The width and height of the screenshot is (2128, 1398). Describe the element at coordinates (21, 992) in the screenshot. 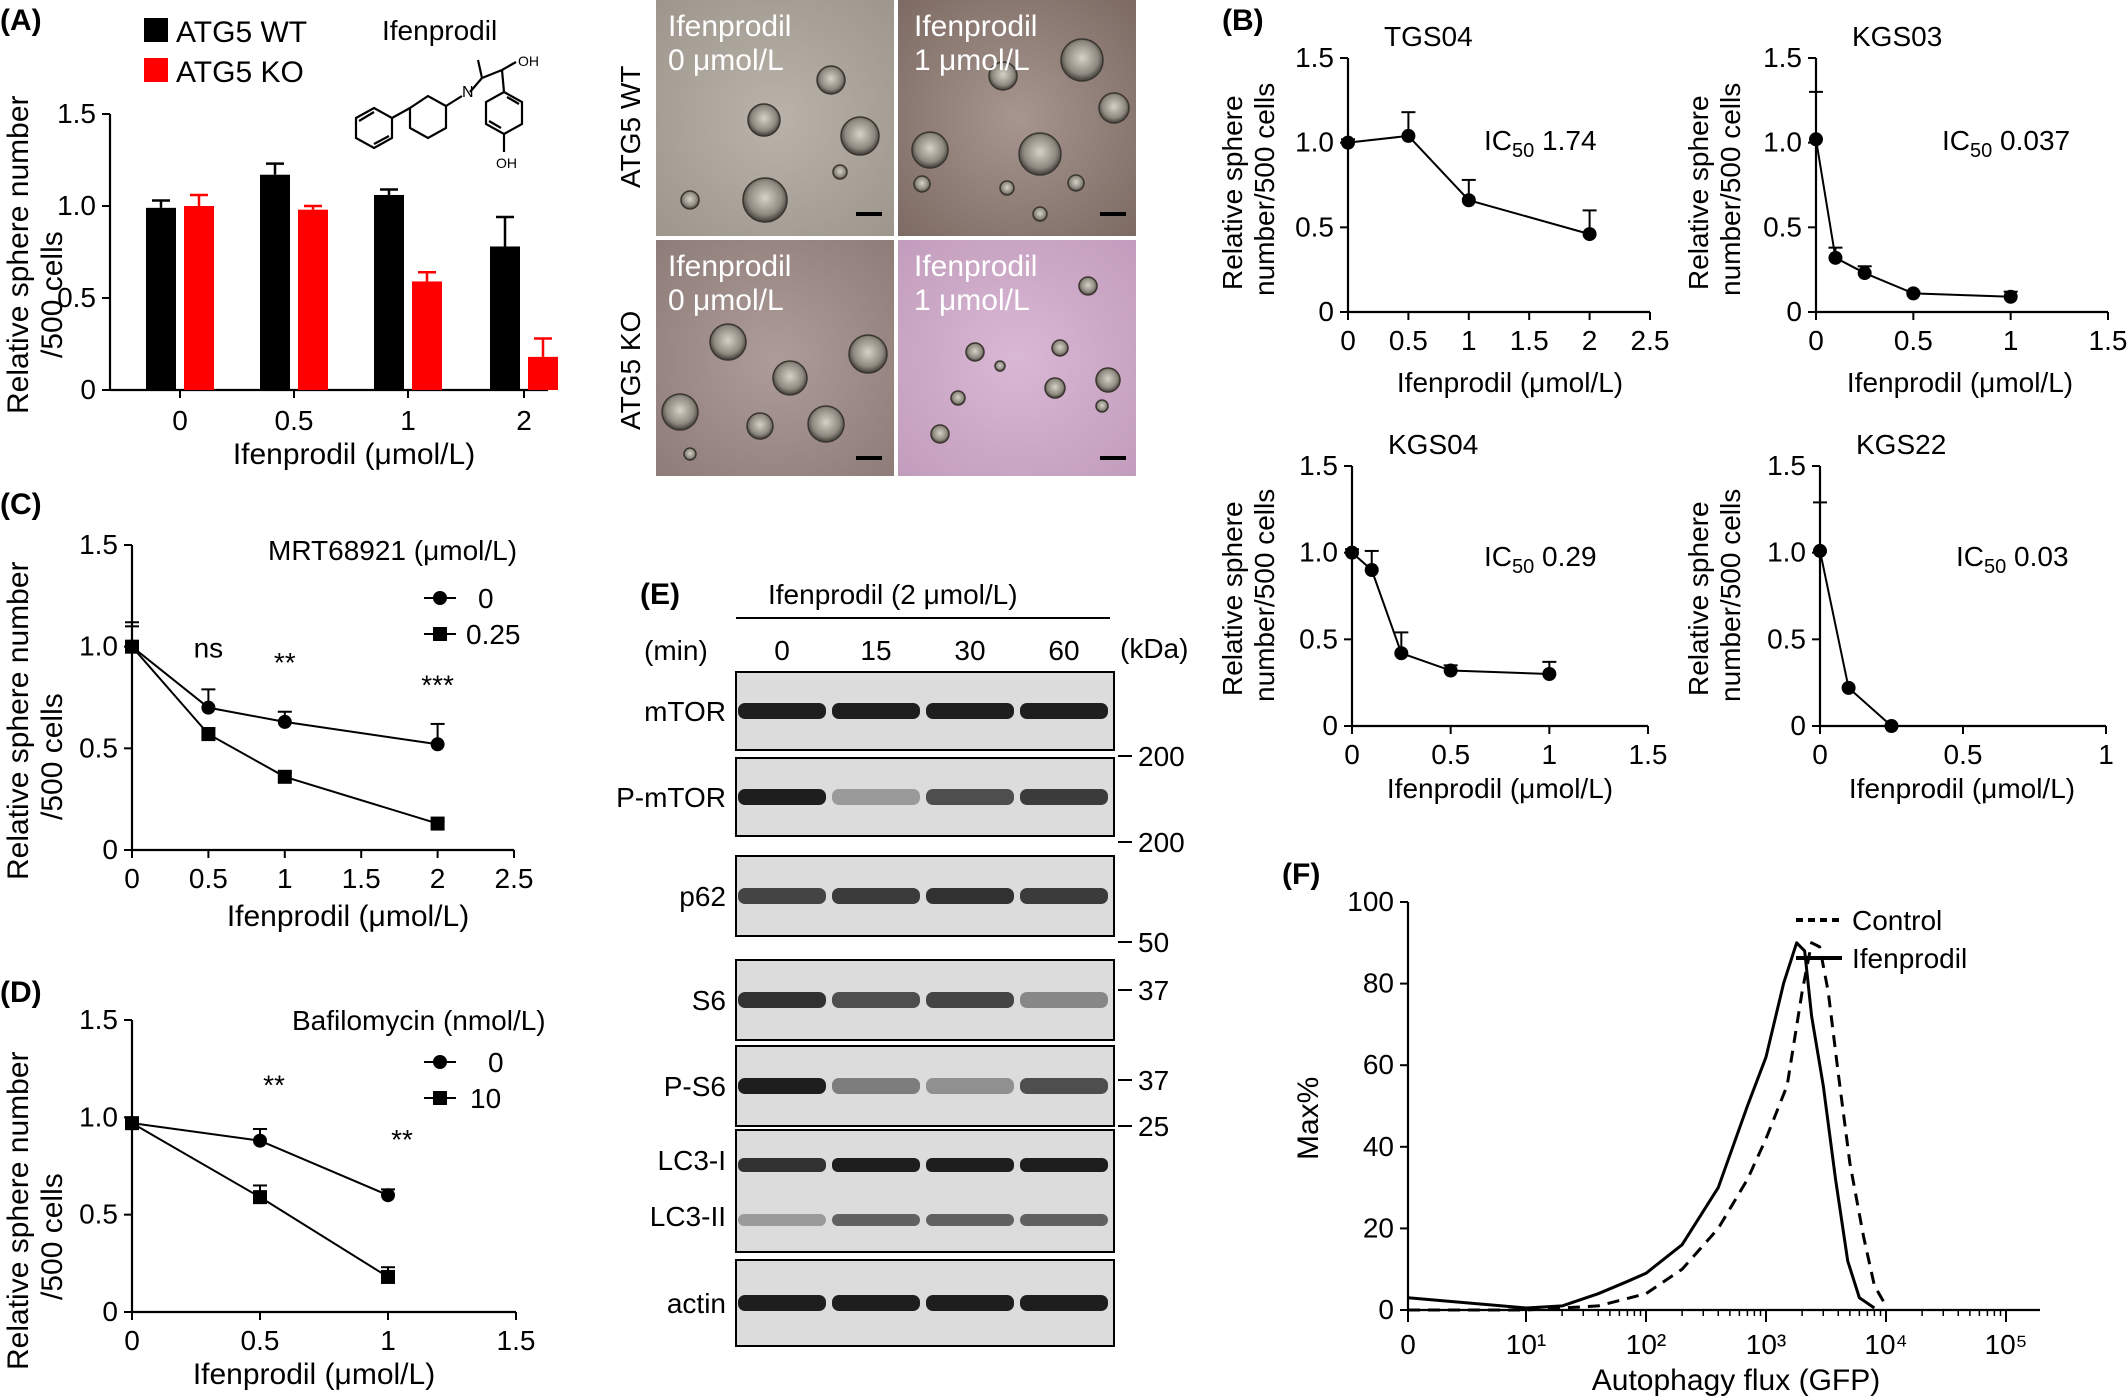

I see `panel-letter-d: (D)` at that location.